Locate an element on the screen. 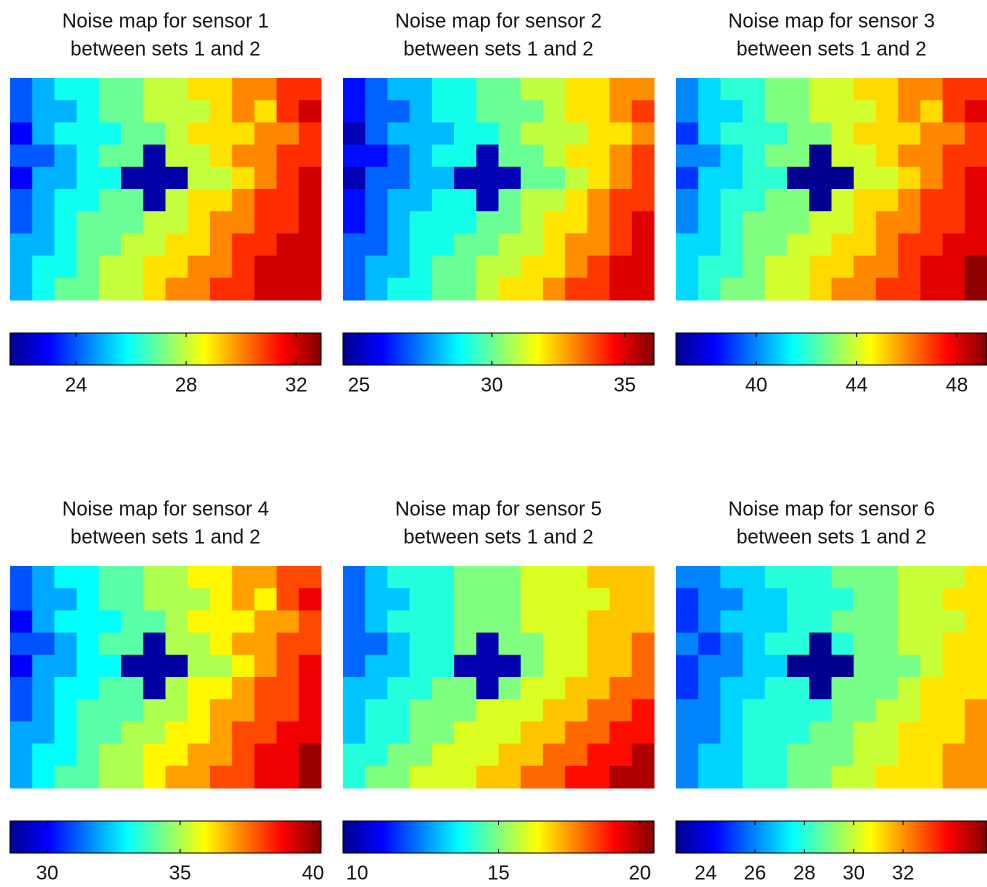 The image size is (987, 887). colorbar is located at coordinates (165, 349).